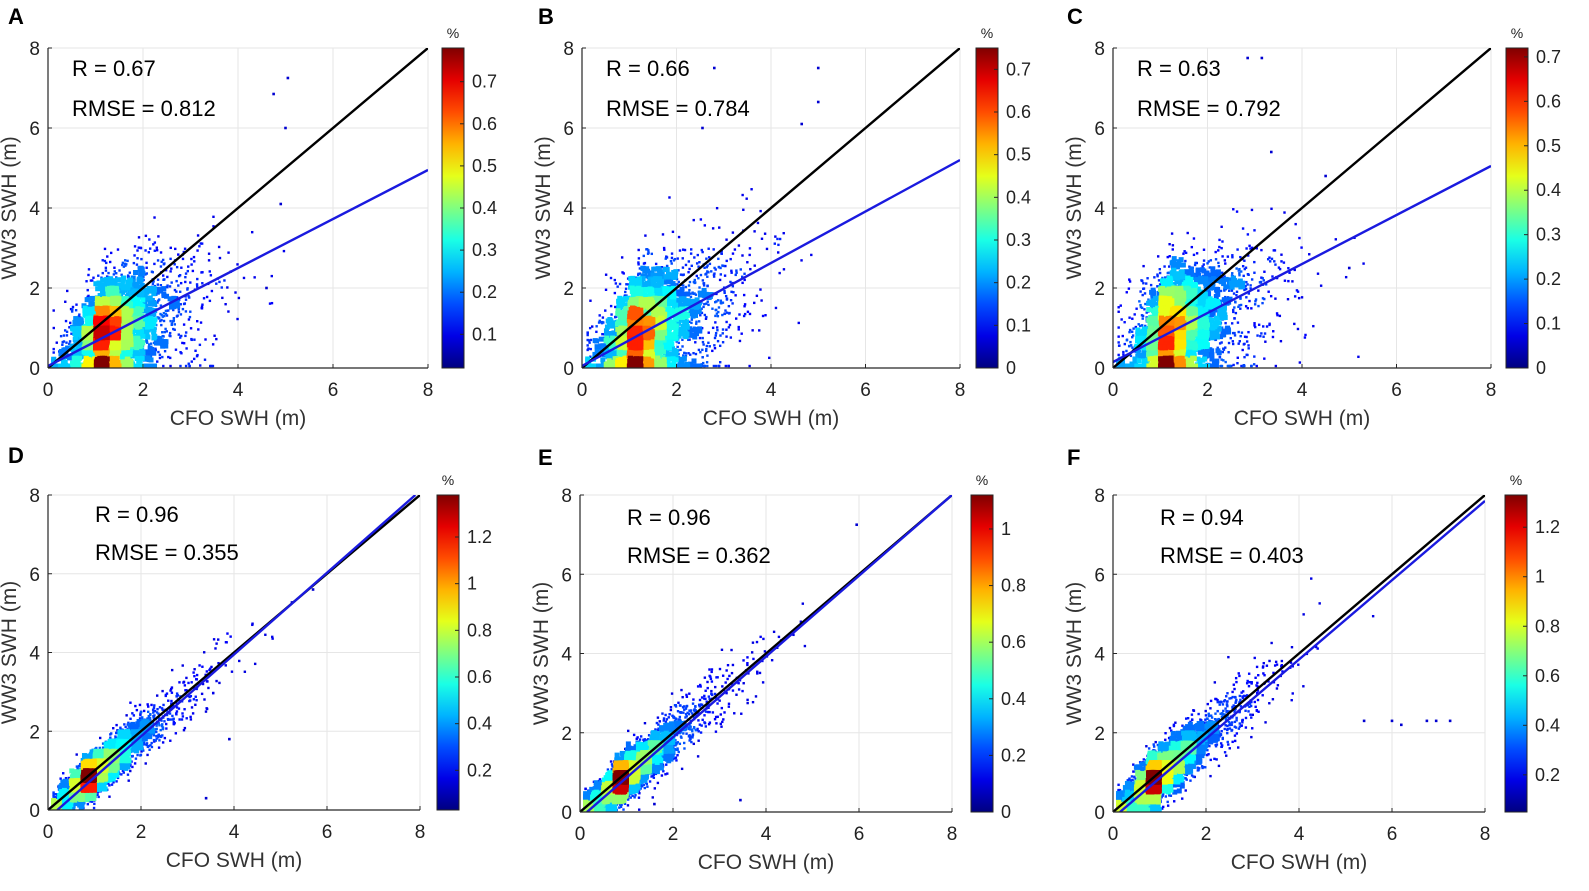 Image resolution: width=1589 pixels, height=891 pixels. Describe the element at coordinates (34, 129) in the screenshot. I see `y-tick-label: 6` at that location.